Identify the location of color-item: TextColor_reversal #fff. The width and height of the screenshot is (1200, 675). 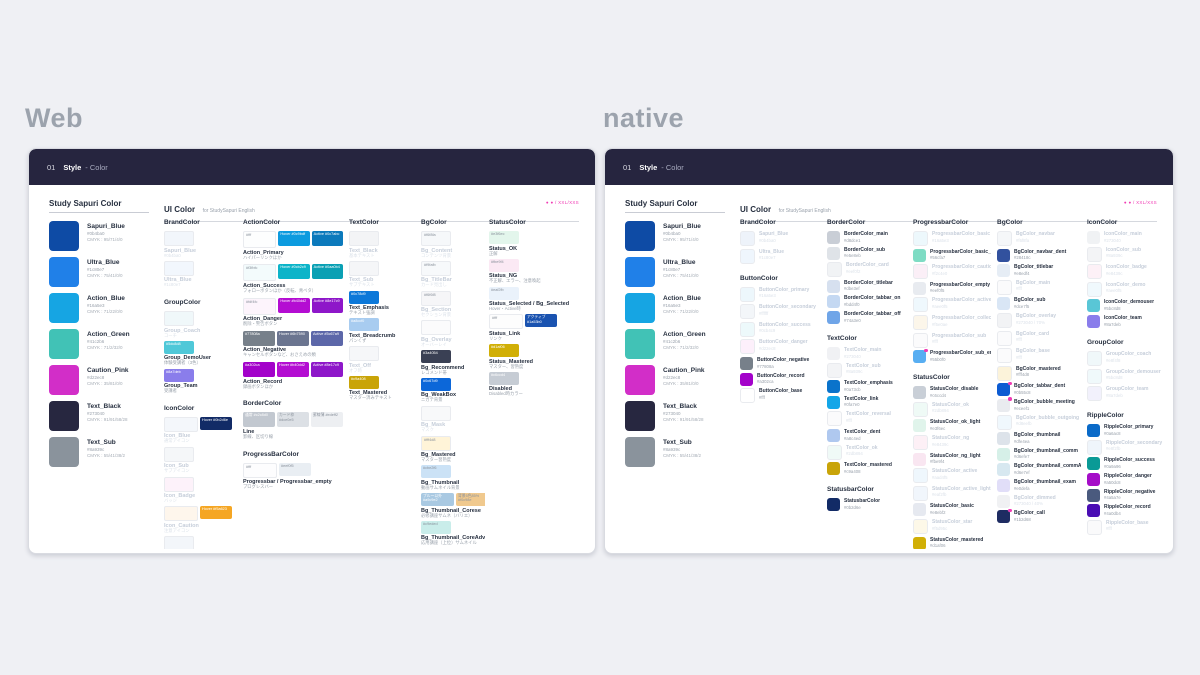
(867, 419).